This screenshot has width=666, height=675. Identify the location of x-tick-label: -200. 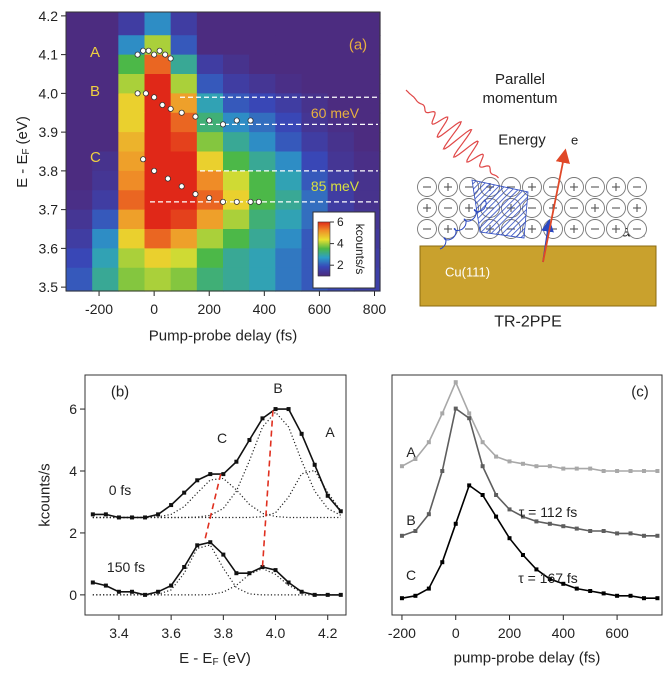
(99, 309).